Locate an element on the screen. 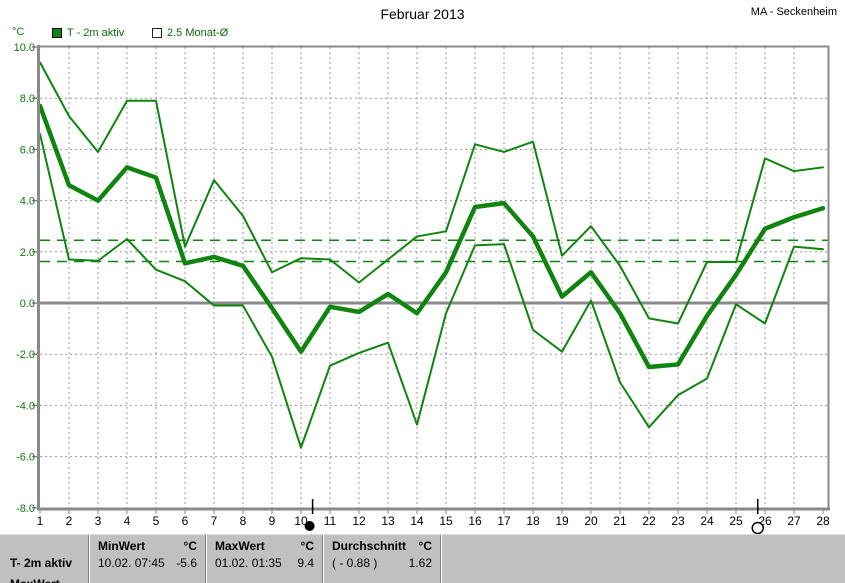  y-tick-label: 4.0 is located at coordinates (27, 202).